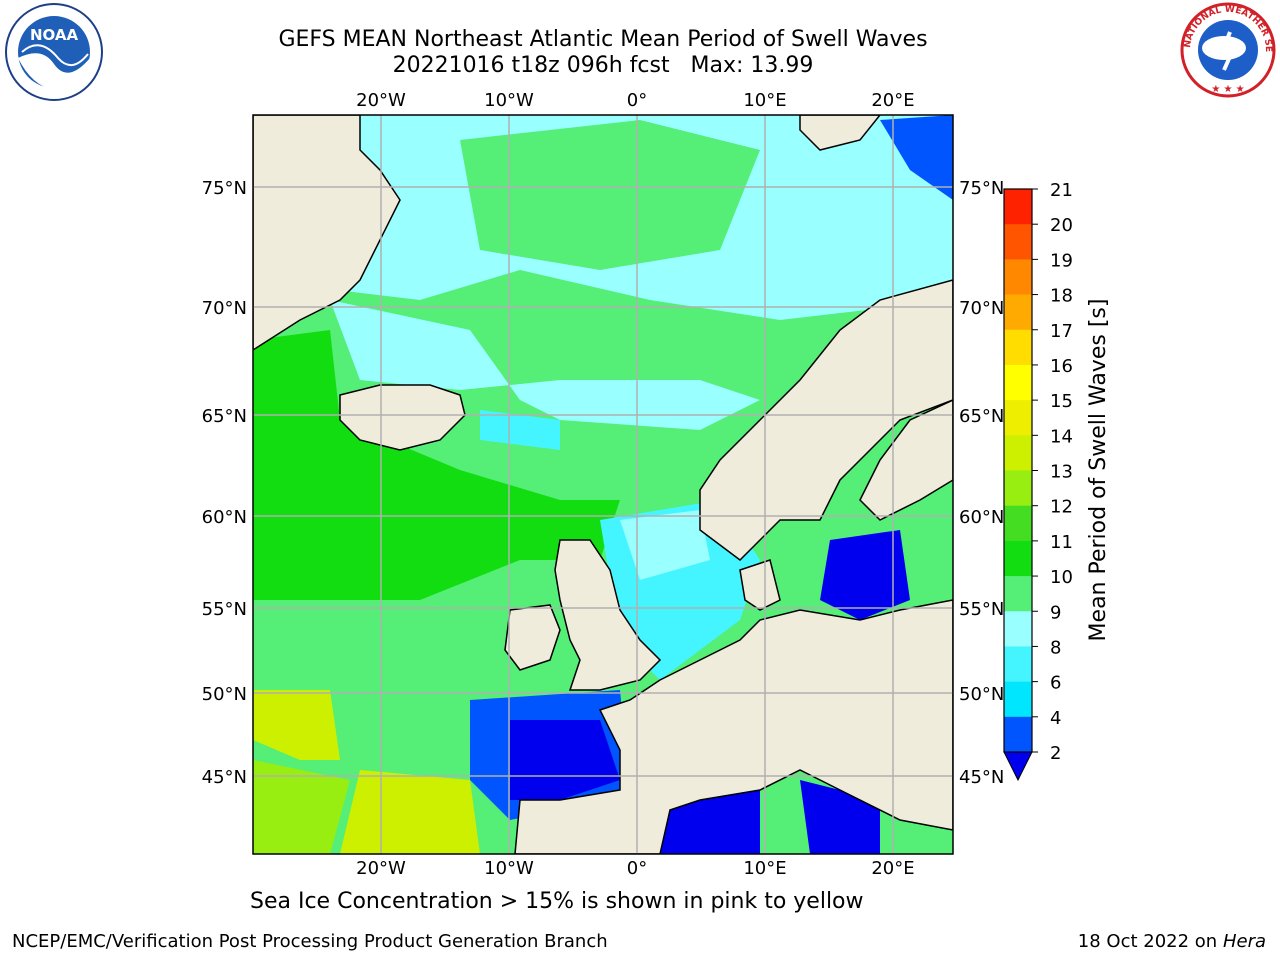 This screenshot has width=1280, height=960. What do you see at coordinates (1055, 647) in the screenshot?
I see `colorbar-tick-label: 8` at bounding box center [1055, 647].